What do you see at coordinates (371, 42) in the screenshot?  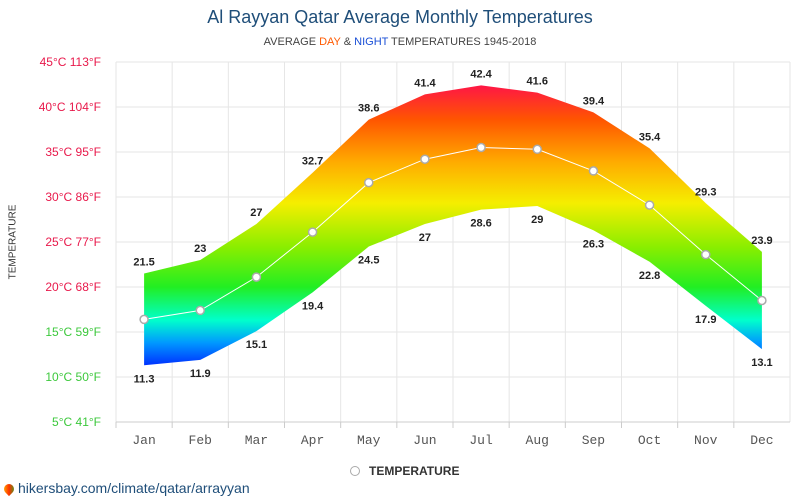 I see `subtitle-night: NIGHT` at bounding box center [371, 42].